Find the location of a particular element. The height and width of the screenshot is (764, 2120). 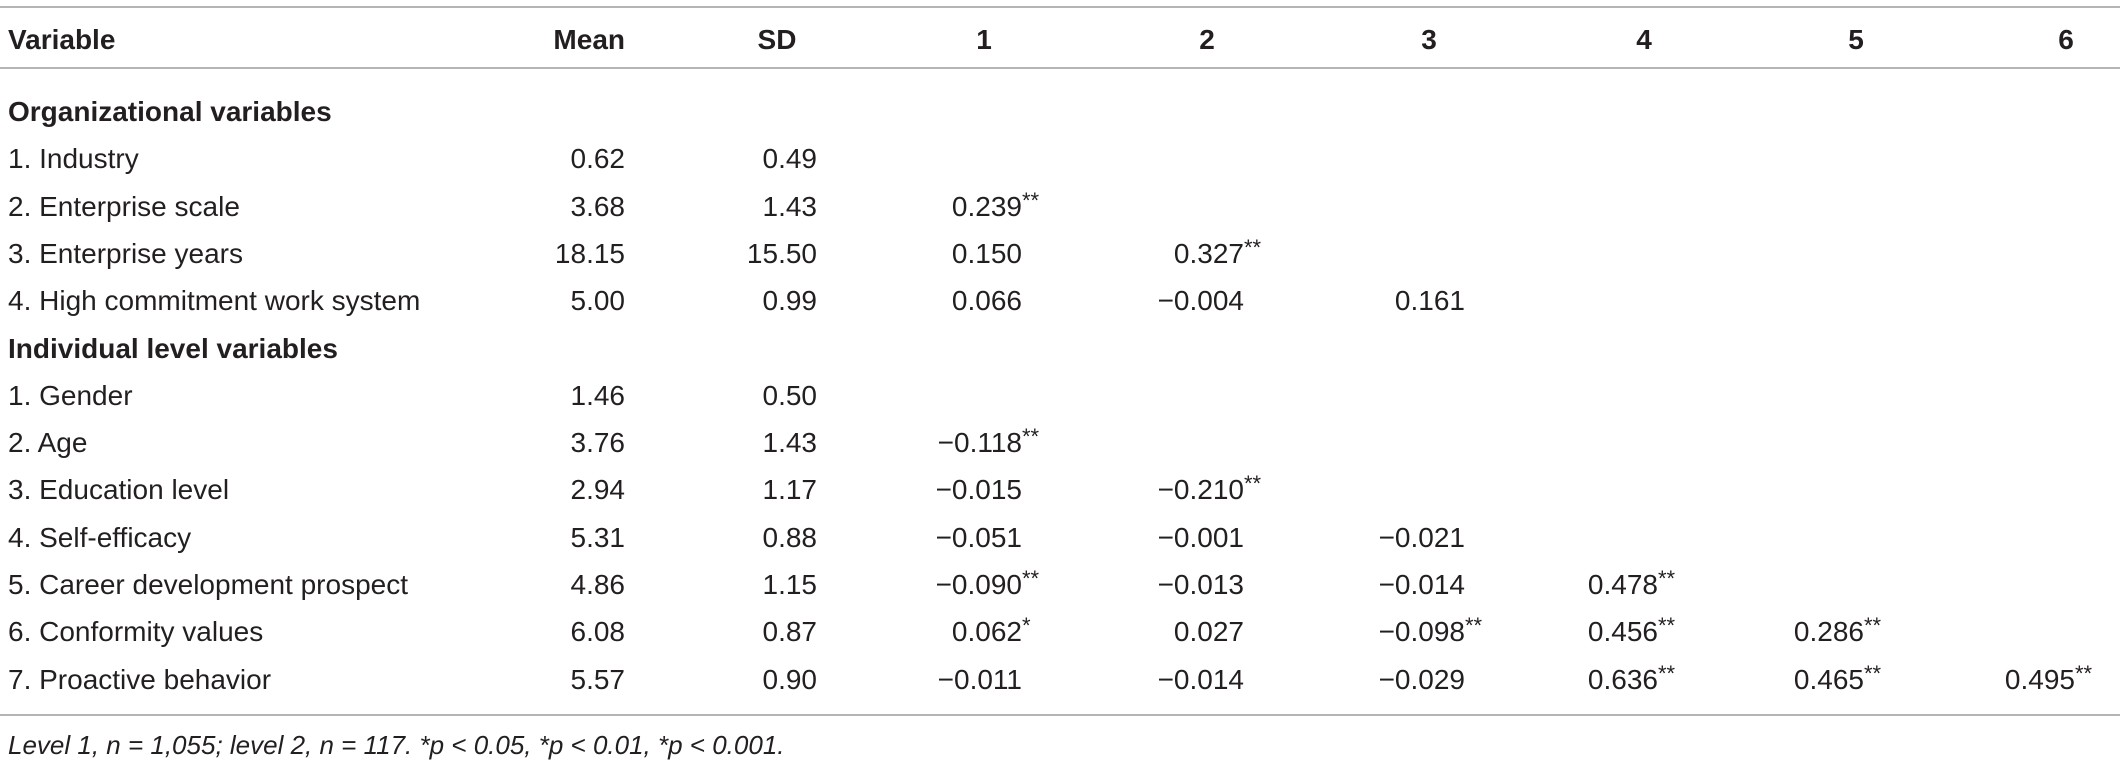

cell: −0.015 is located at coordinates (978, 490).